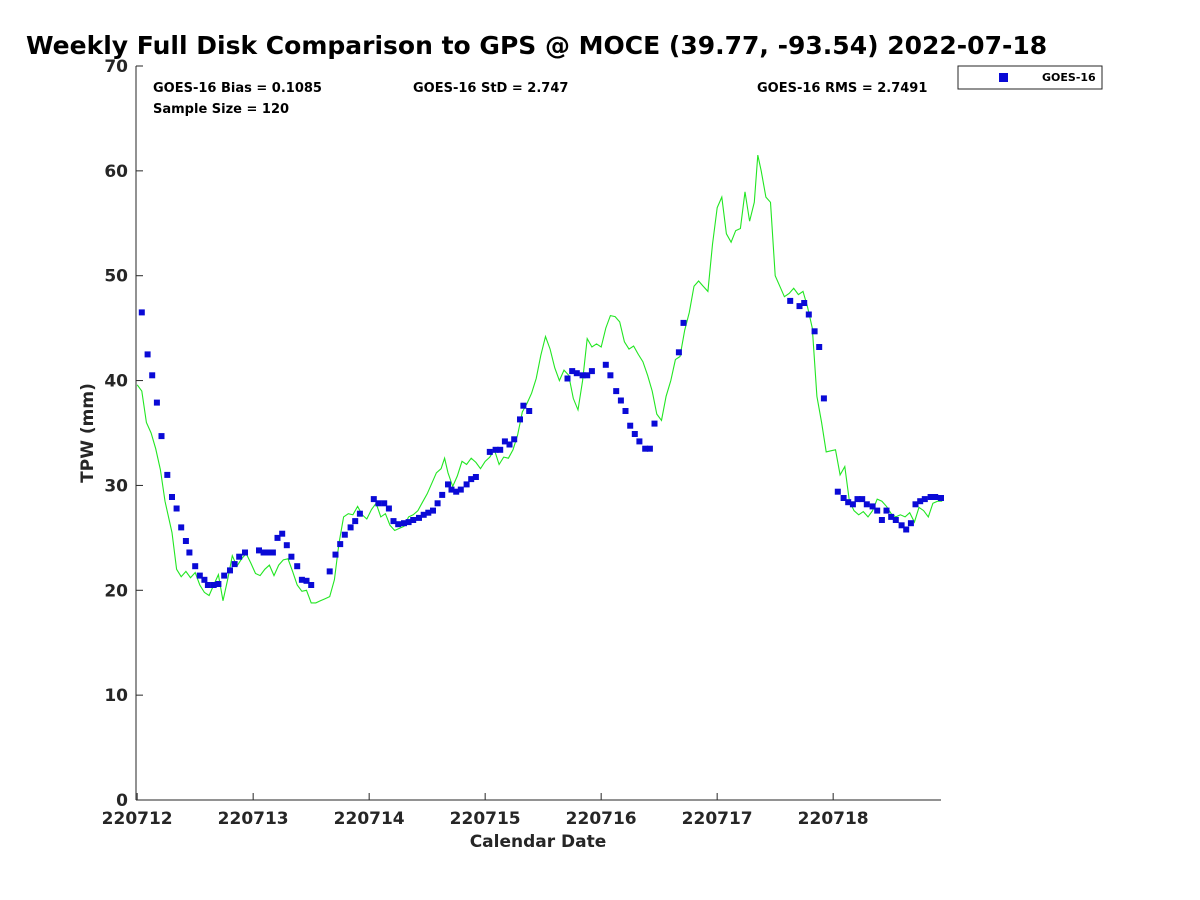 The height and width of the screenshot is (900, 1200). I want to click on legend-label-goes: GOES-16, so click(1069, 77).